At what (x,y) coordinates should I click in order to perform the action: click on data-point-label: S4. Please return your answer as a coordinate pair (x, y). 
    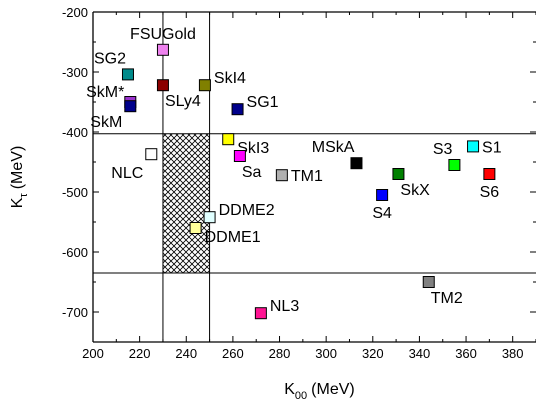
    Looking at the image, I should click on (382, 213).